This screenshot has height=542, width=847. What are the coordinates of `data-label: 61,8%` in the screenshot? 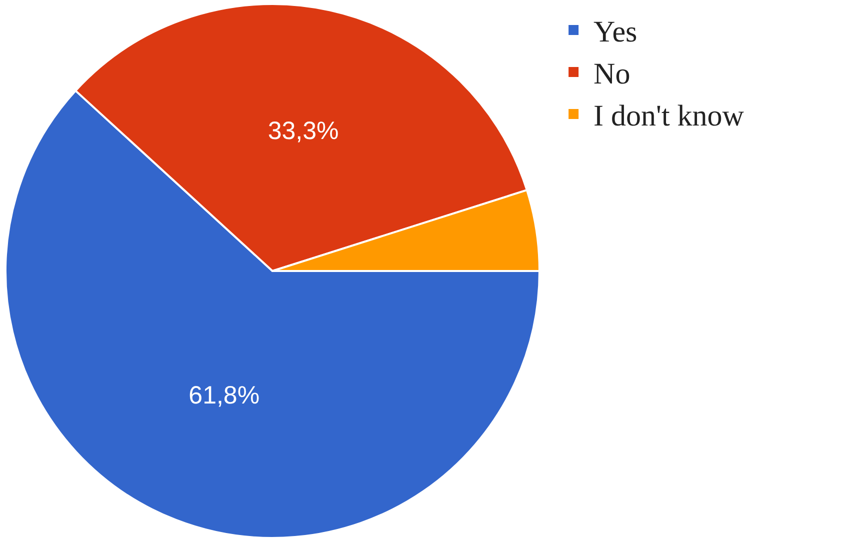 It's located at (224, 395).